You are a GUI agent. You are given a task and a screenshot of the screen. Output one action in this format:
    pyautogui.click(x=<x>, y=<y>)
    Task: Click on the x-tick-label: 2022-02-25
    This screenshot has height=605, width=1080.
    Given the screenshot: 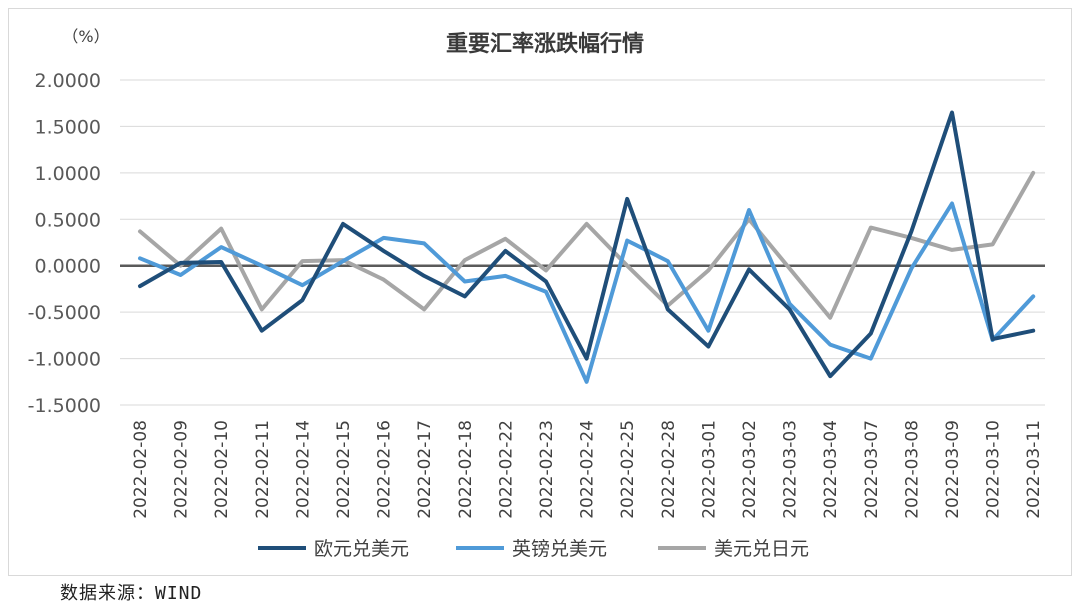 What is the action you would take?
    pyautogui.click(x=628, y=469)
    